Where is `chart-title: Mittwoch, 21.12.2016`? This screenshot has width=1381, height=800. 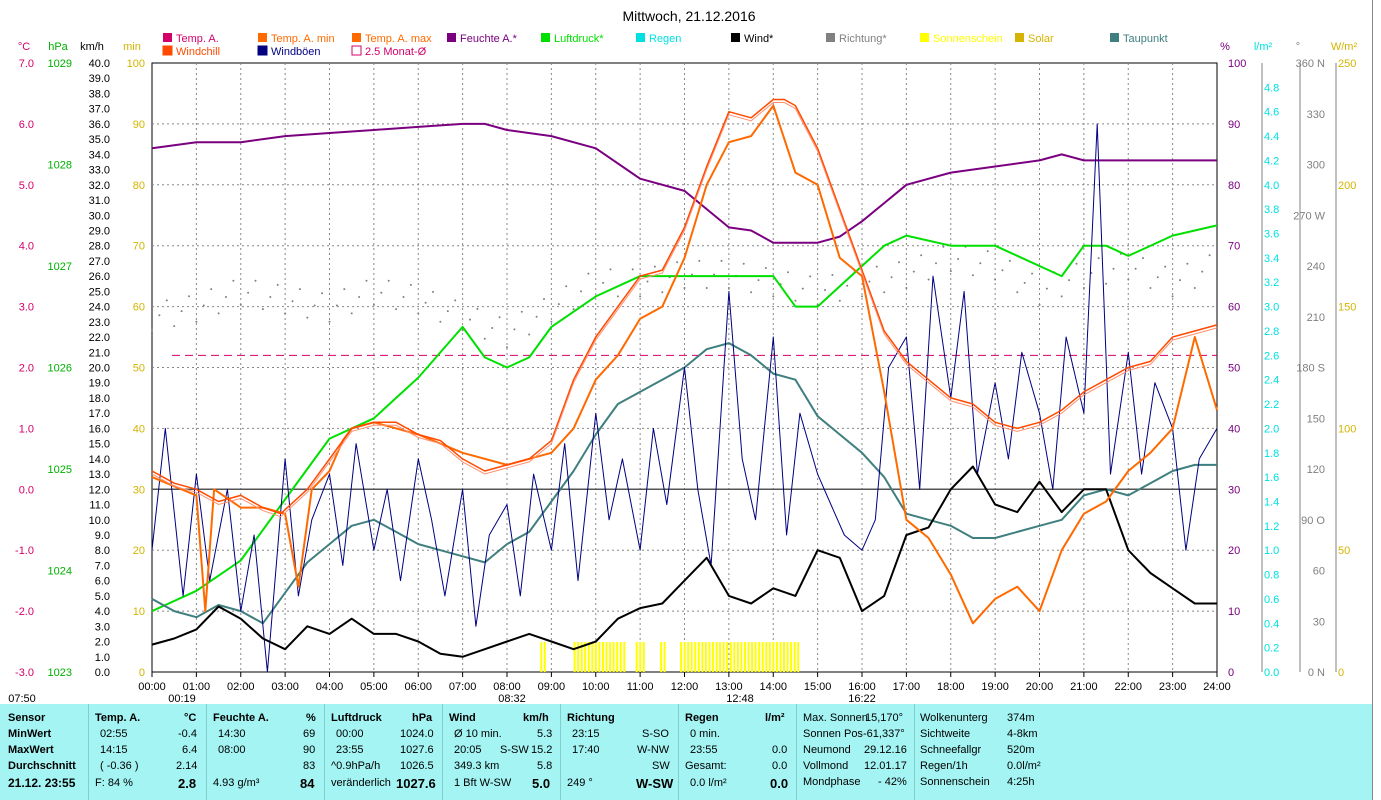 chart-title: Mittwoch, 21.12.2016 is located at coordinates (688, 16).